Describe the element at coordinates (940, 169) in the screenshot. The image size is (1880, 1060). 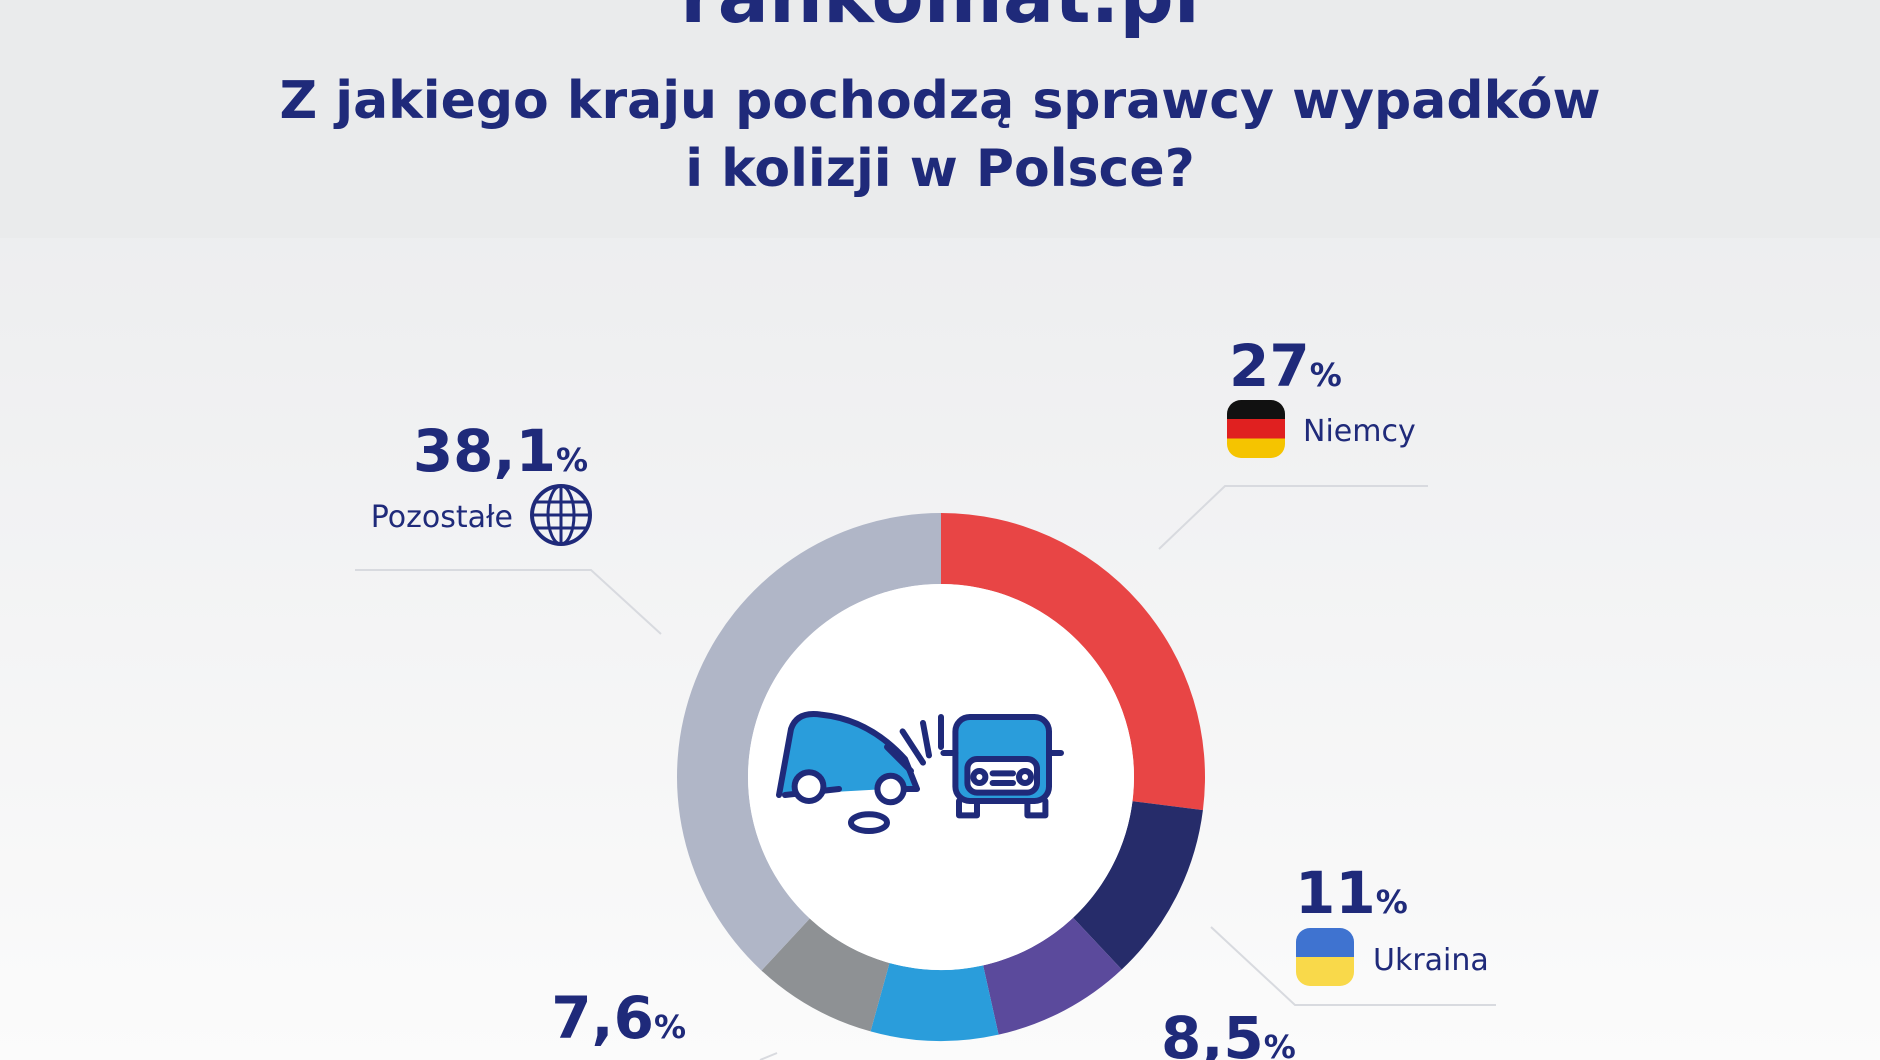
I see `title-line: i kolizji w Polsce?` at that location.